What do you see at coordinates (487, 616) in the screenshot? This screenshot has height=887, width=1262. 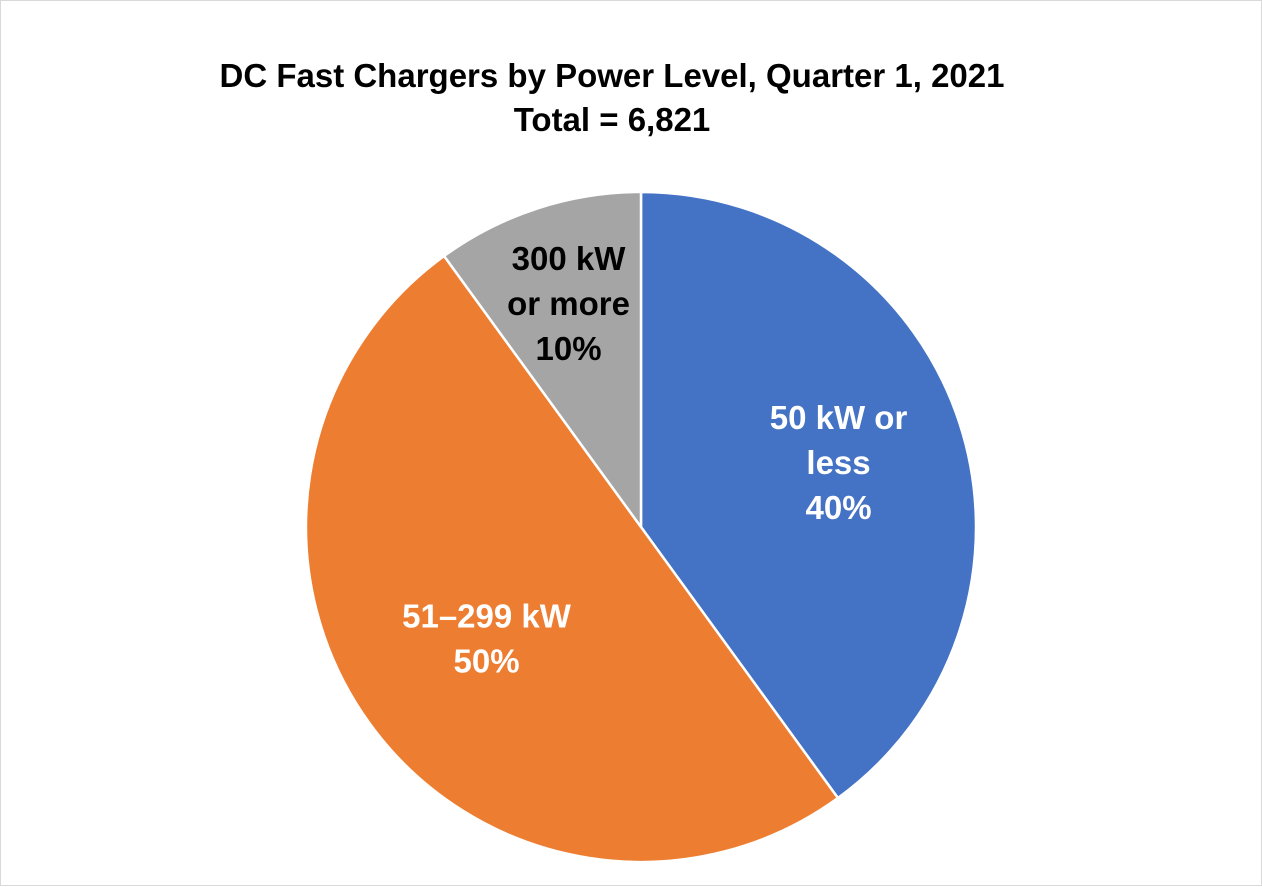 I see `slice-category-label: 51–299 kW` at bounding box center [487, 616].